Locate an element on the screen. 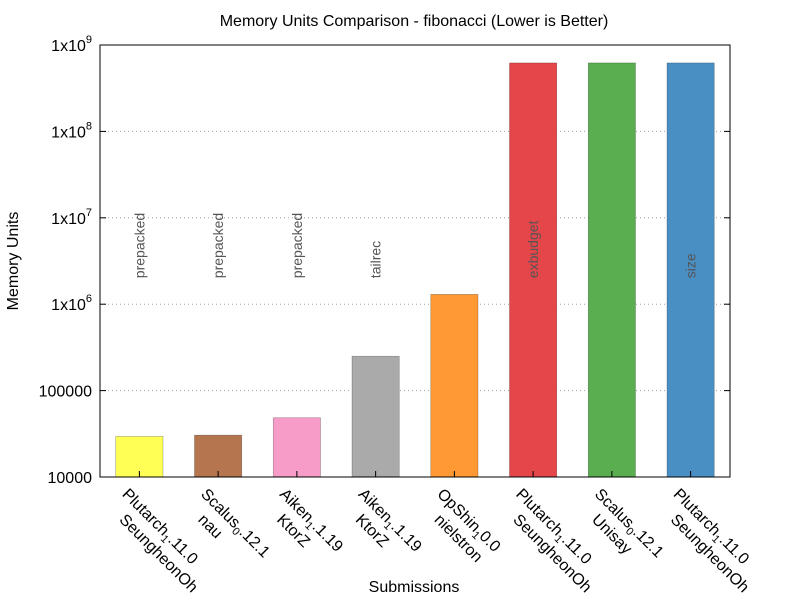 This screenshot has width=800, height=600. y-tick-label: 100000 is located at coordinates (65, 392).